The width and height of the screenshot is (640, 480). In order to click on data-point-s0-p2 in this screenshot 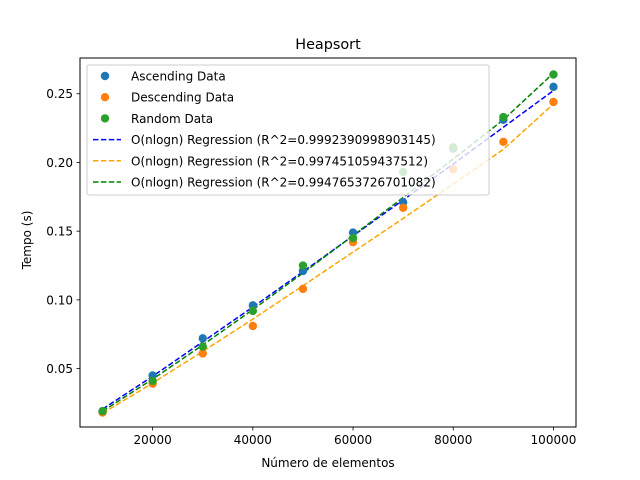, I will do `click(202, 338)`.